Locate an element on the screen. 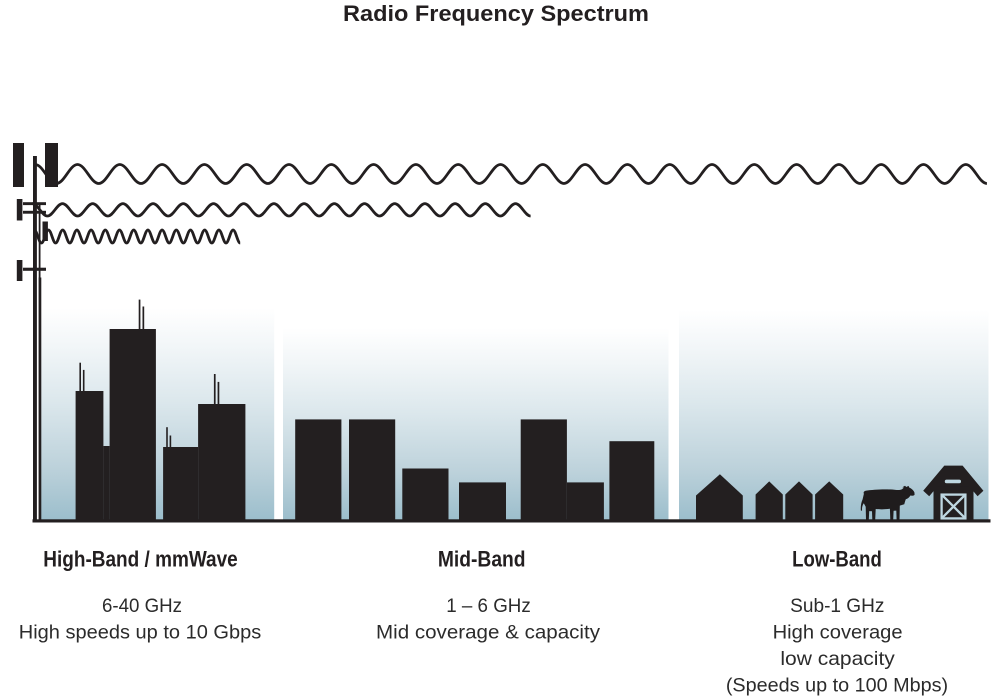 Image resolution: width=1000 pixels, height=700 pixels. svg-text: 1 – 6 GHz is located at coordinates (488, 606).